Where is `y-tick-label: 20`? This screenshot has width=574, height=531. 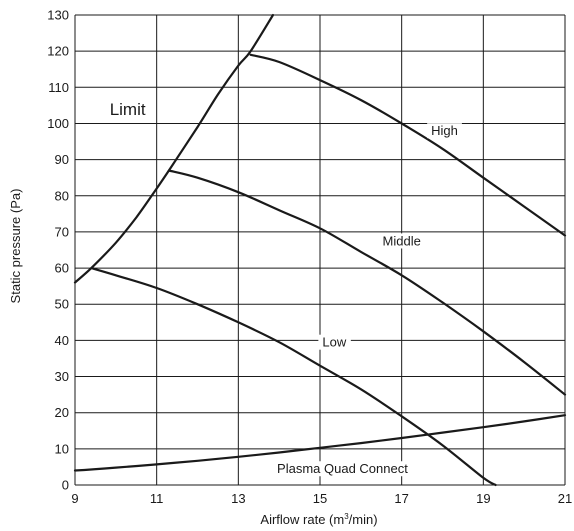 y-tick-label: 20 is located at coordinates (62, 412).